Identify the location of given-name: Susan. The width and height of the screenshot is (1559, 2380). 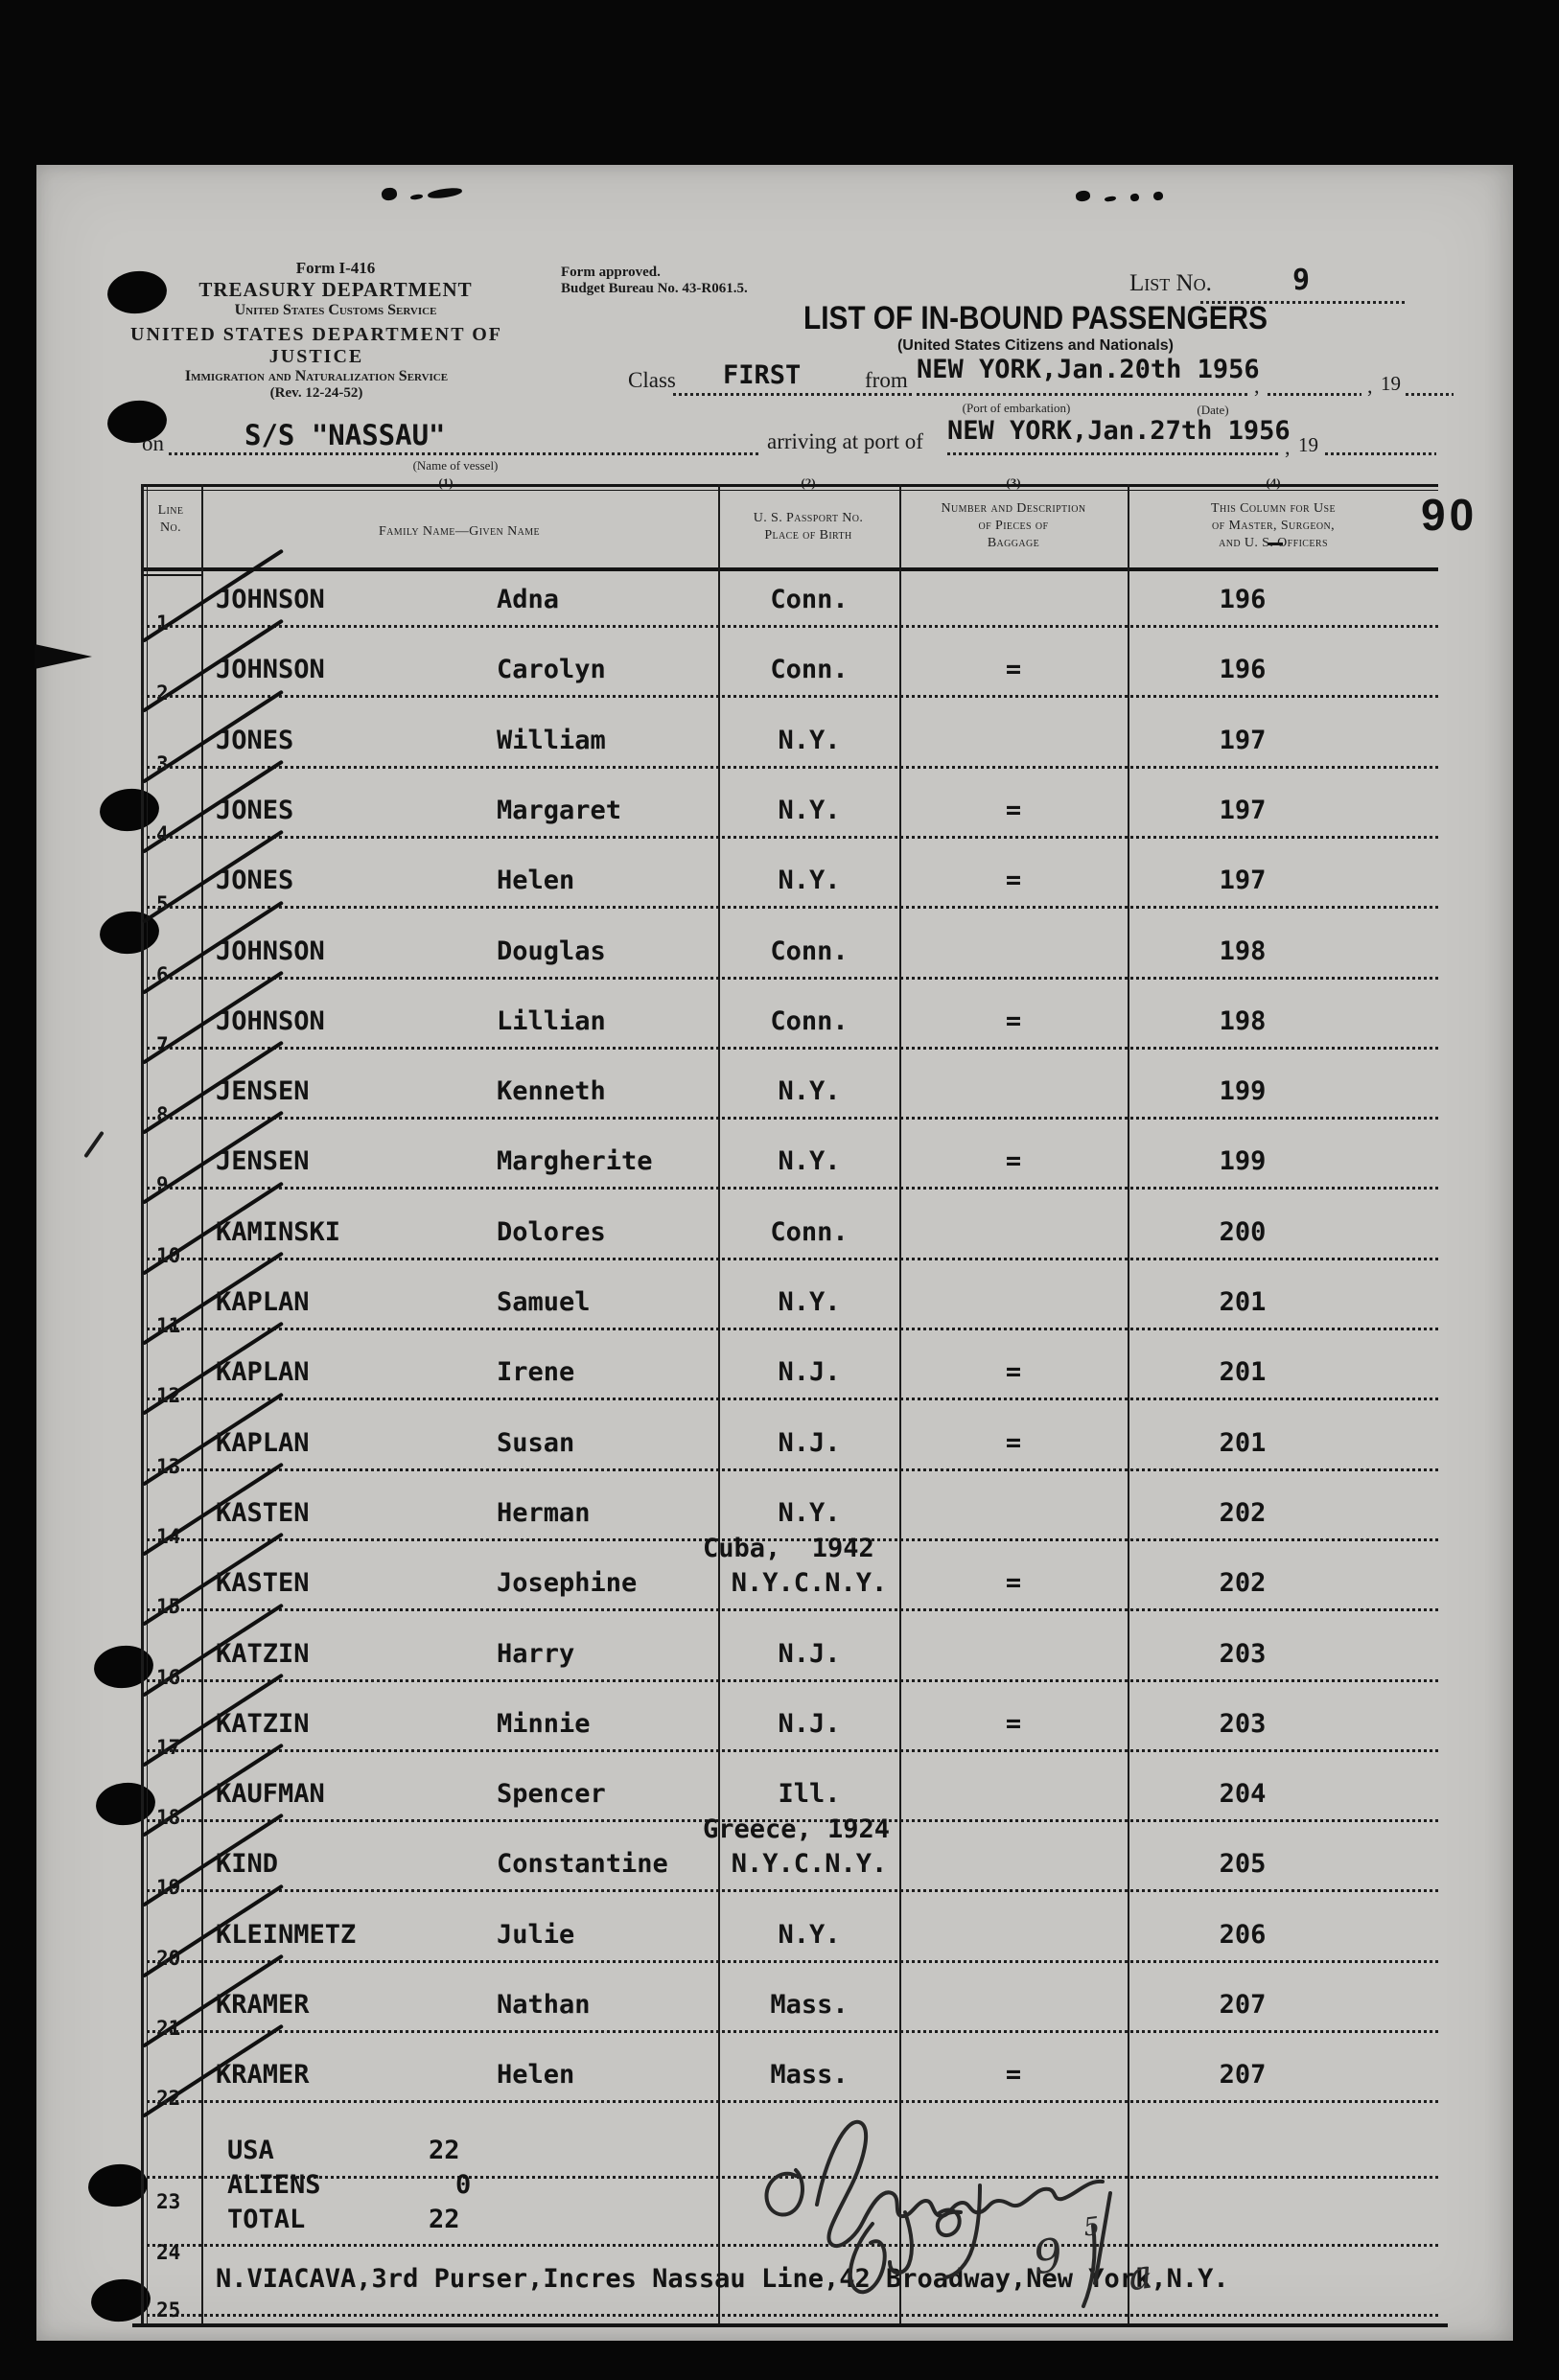
(536, 1443).